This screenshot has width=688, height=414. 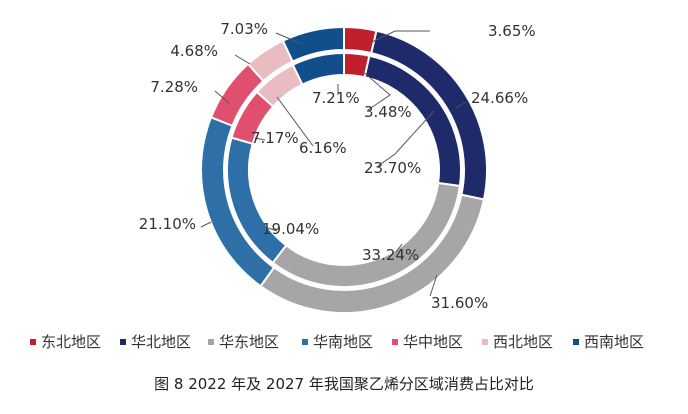 What do you see at coordinates (499, 98) in the screenshot?
I see `outer-label-2: 24.66%` at bounding box center [499, 98].